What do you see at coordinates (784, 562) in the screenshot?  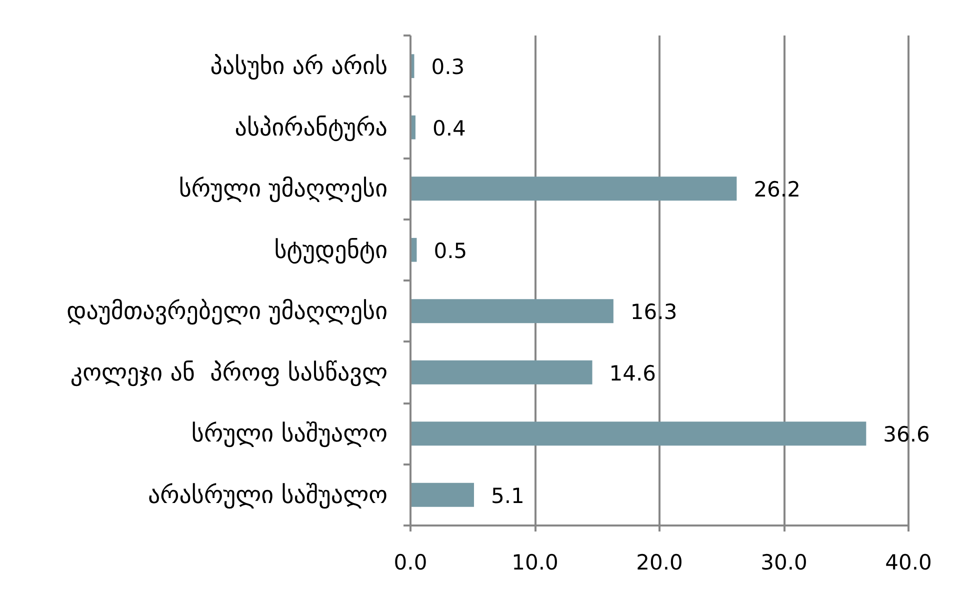 I see `x-tick-label: 30.0` at bounding box center [784, 562].